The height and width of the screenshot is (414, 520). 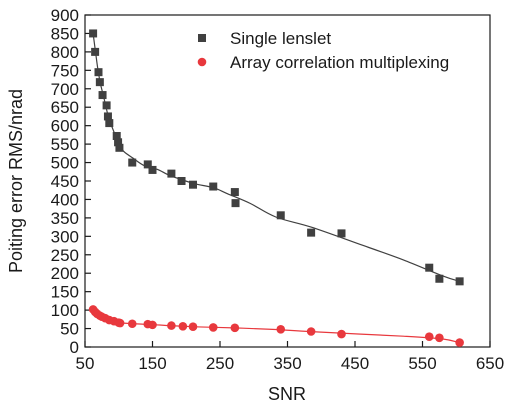 What do you see at coordinates (287, 394) in the screenshot?
I see `x-axis-title: SNR` at bounding box center [287, 394].